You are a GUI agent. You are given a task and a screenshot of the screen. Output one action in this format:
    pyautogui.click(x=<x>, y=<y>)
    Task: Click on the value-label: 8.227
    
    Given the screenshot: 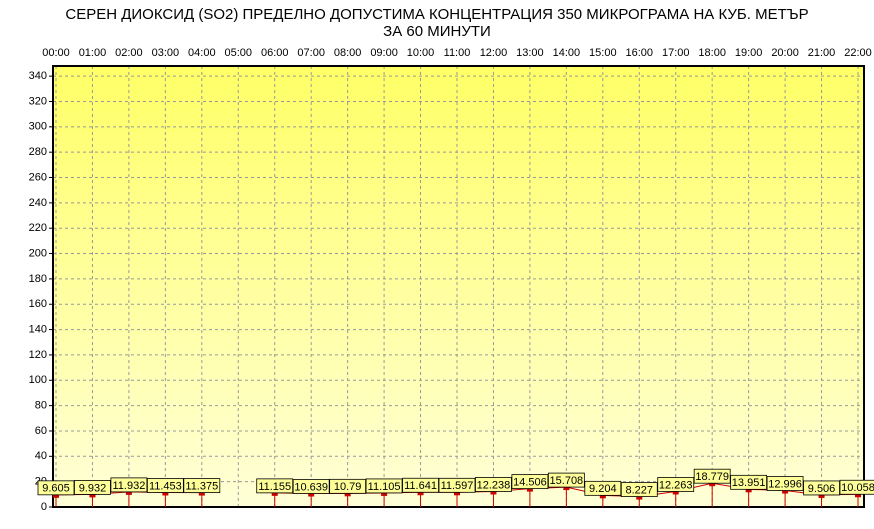 What is the action you would take?
    pyautogui.click(x=640, y=490)
    